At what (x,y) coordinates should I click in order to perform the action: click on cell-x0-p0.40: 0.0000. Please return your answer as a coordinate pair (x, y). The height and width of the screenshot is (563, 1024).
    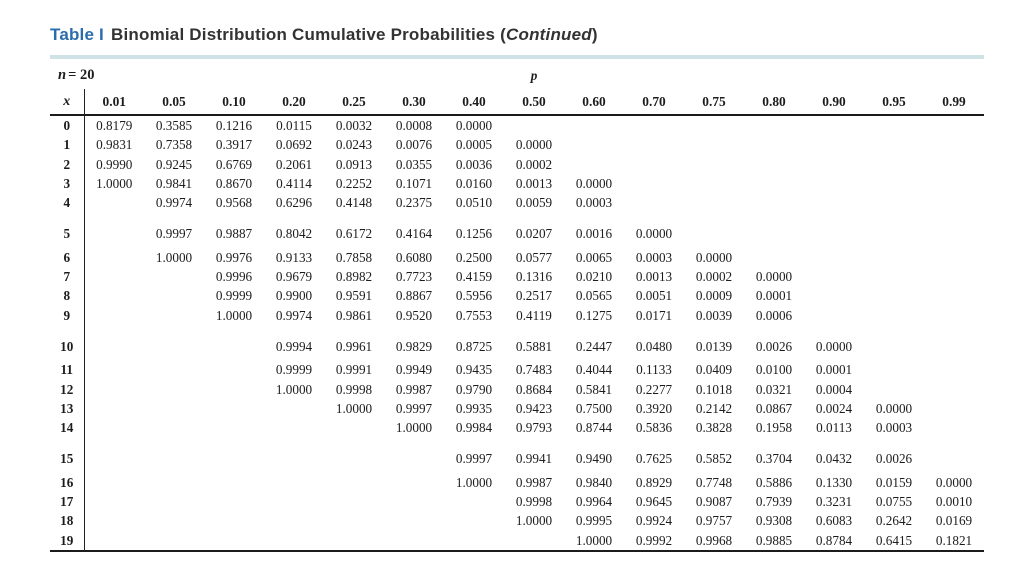
    Looking at the image, I should click on (474, 125).